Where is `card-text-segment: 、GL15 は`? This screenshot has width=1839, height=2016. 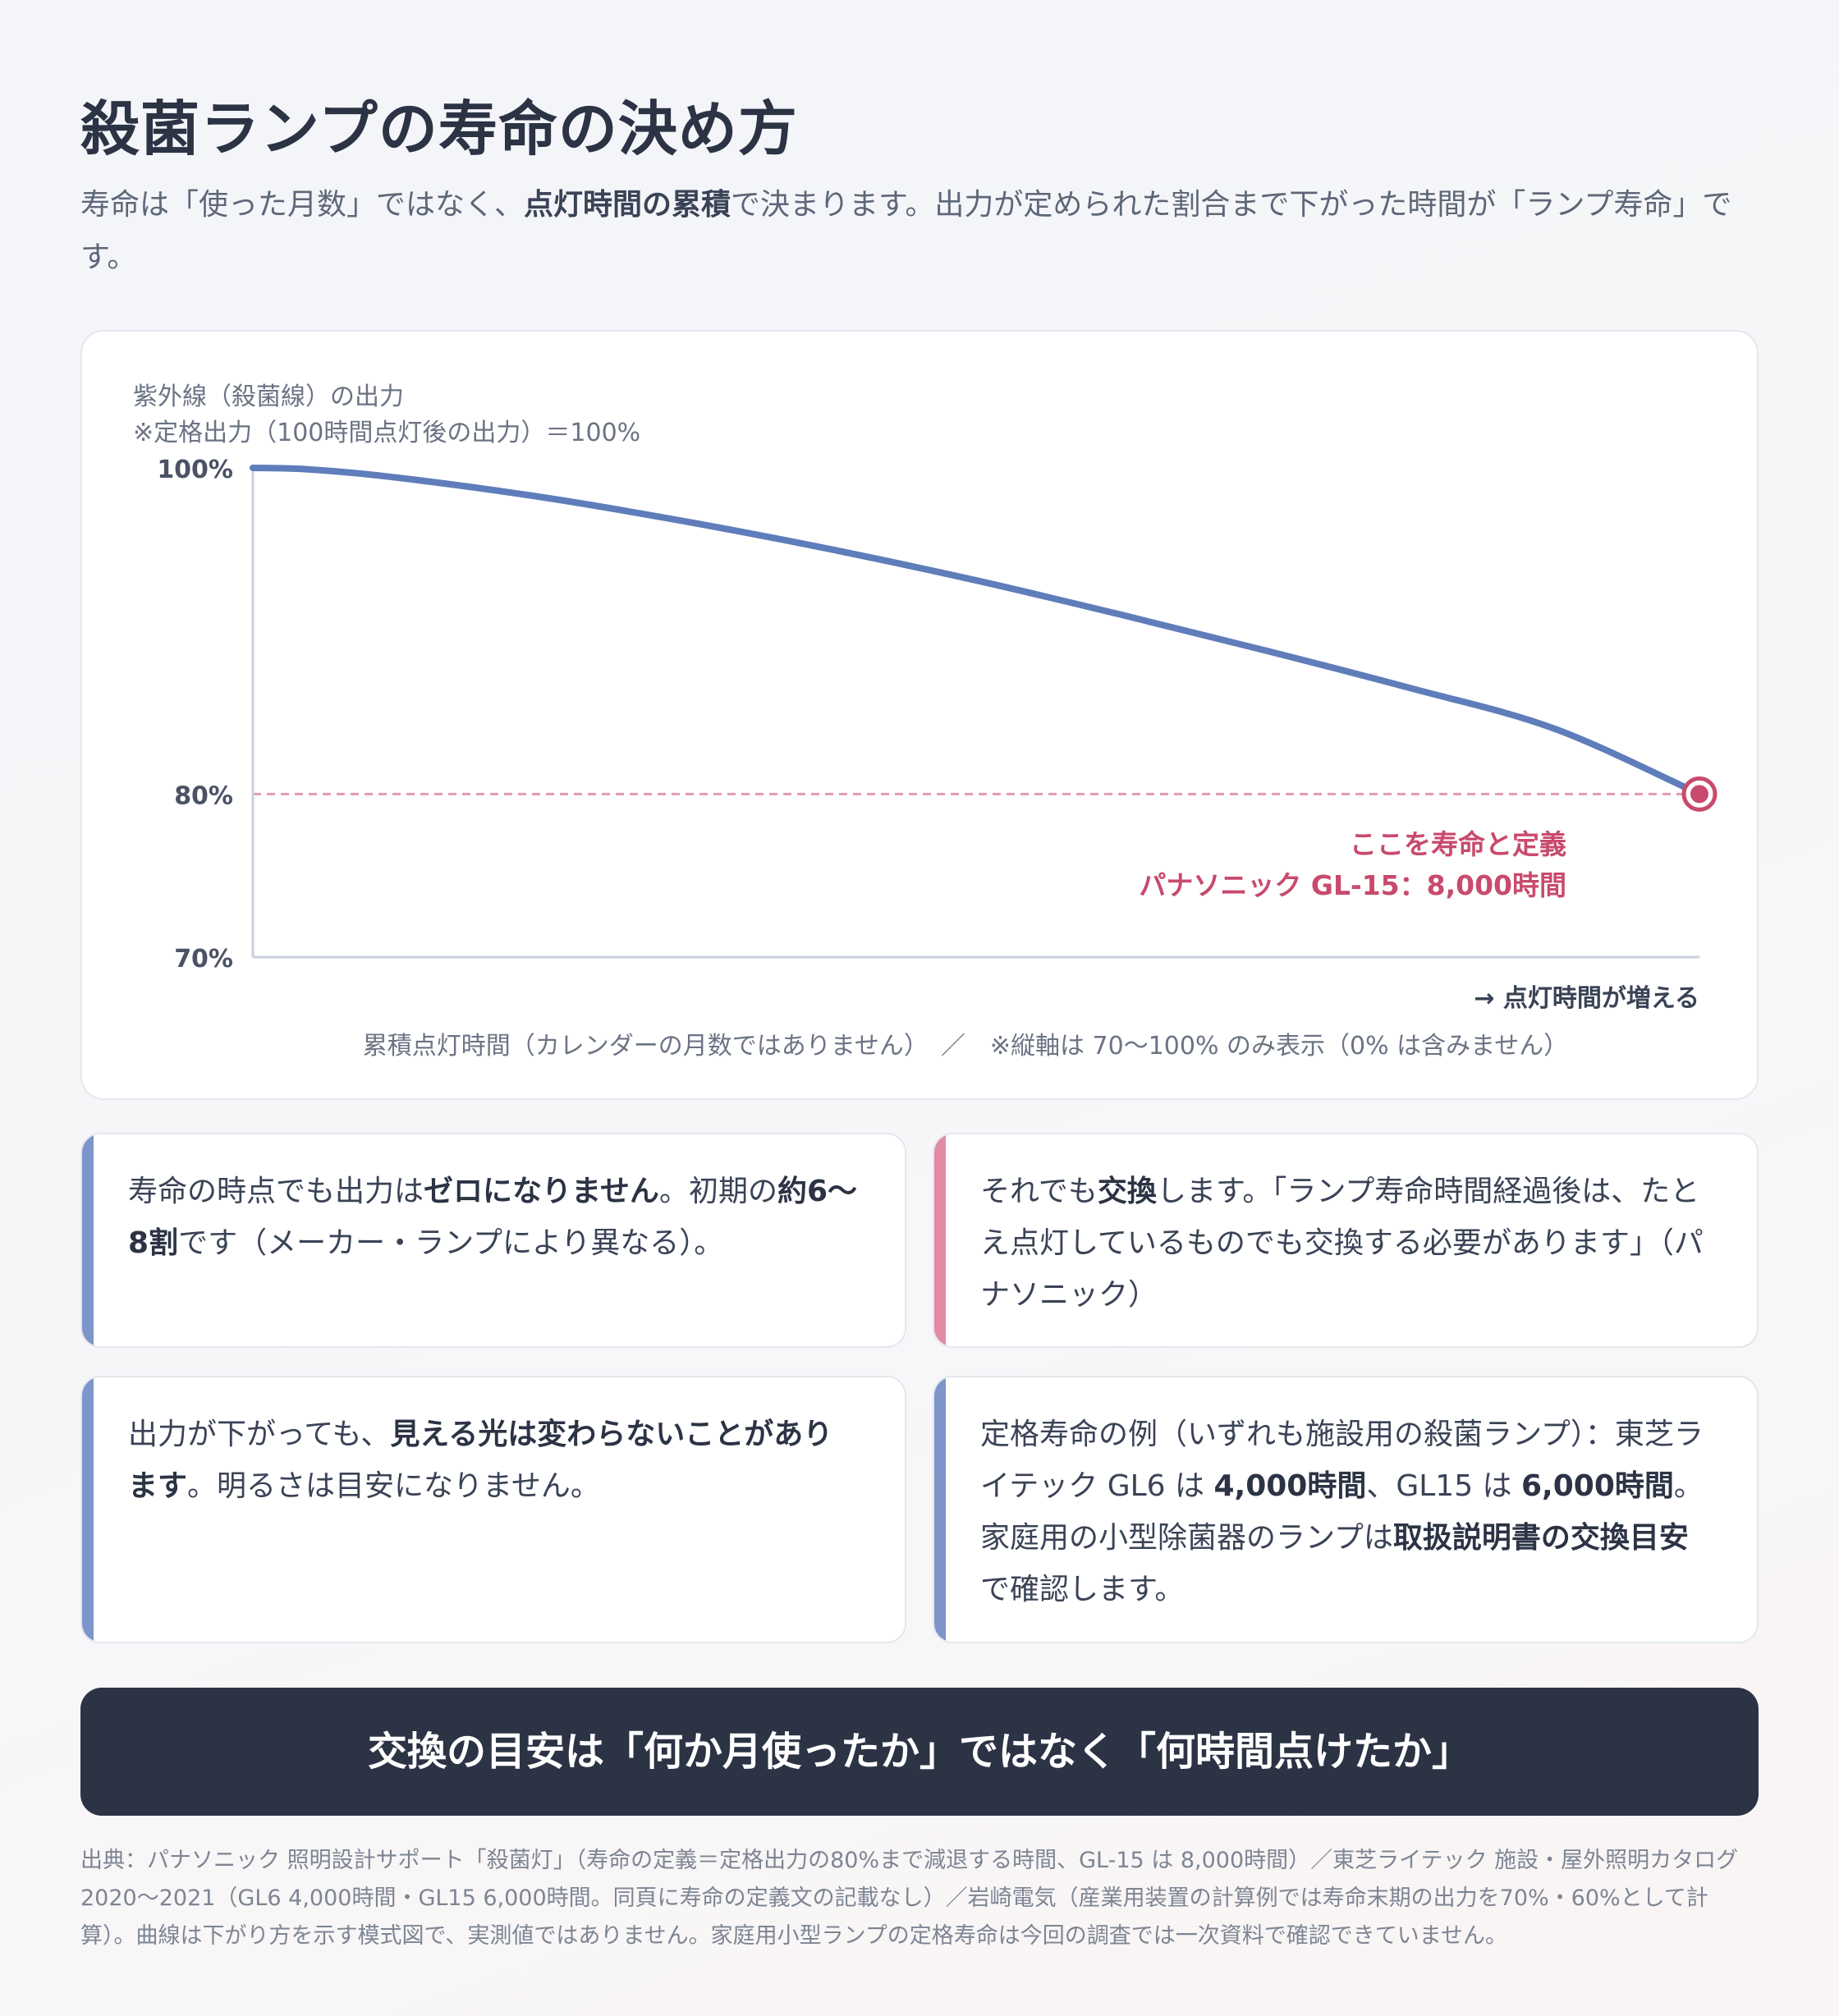 card-text-segment: 、GL15 は is located at coordinates (1443, 1486).